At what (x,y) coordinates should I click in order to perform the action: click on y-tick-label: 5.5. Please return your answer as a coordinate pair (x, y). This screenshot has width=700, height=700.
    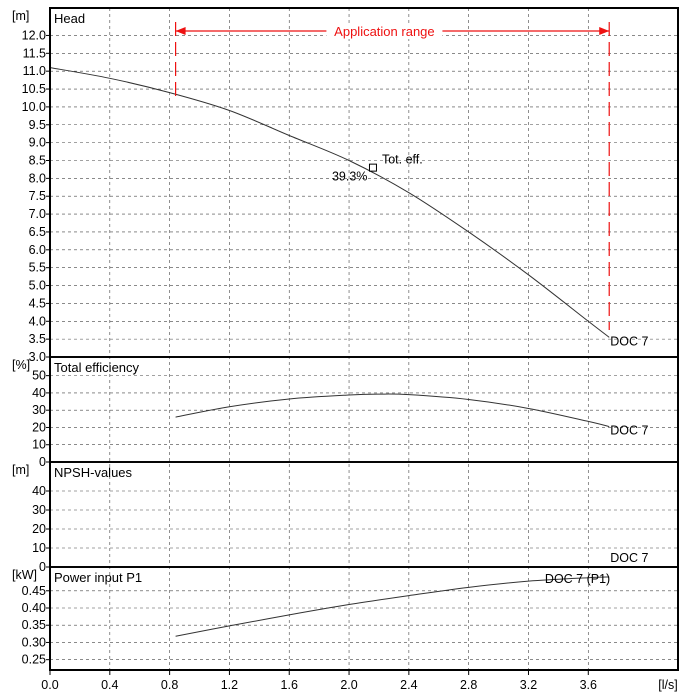
    Looking at the image, I should click on (37, 268).